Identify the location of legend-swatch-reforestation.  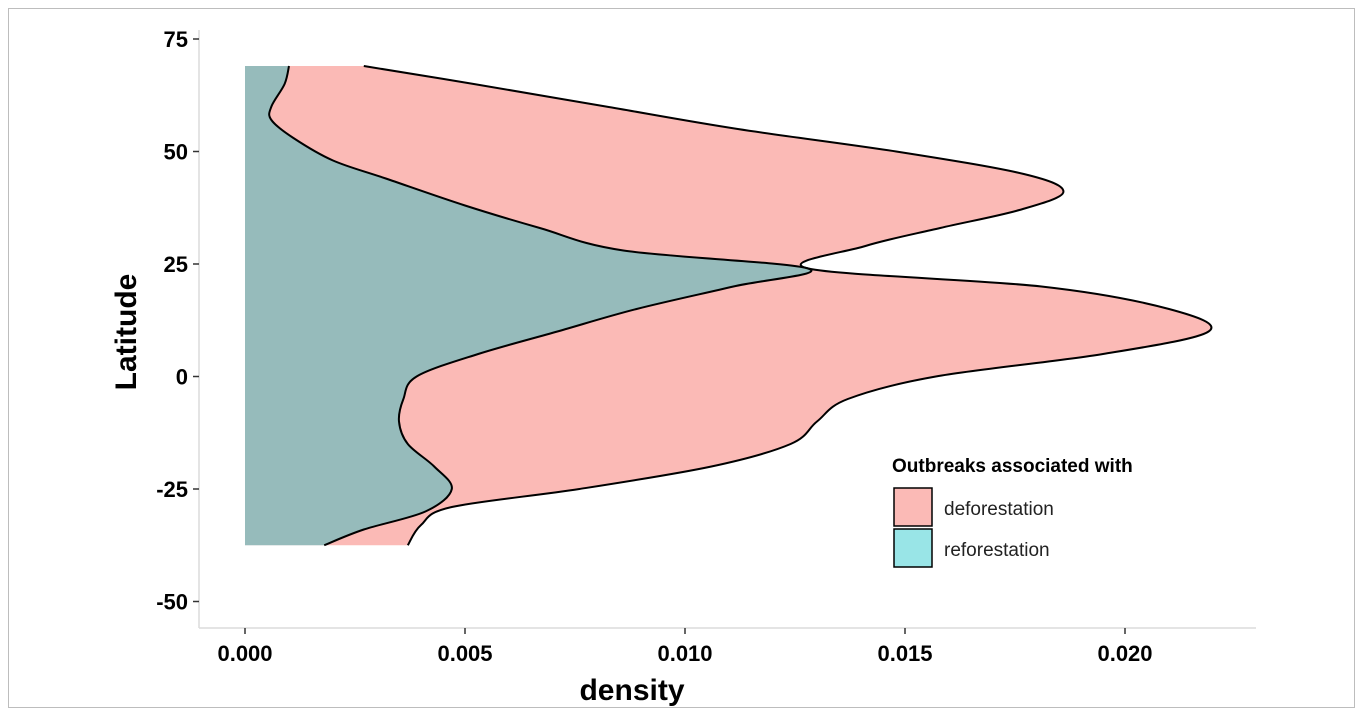
(913, 548).